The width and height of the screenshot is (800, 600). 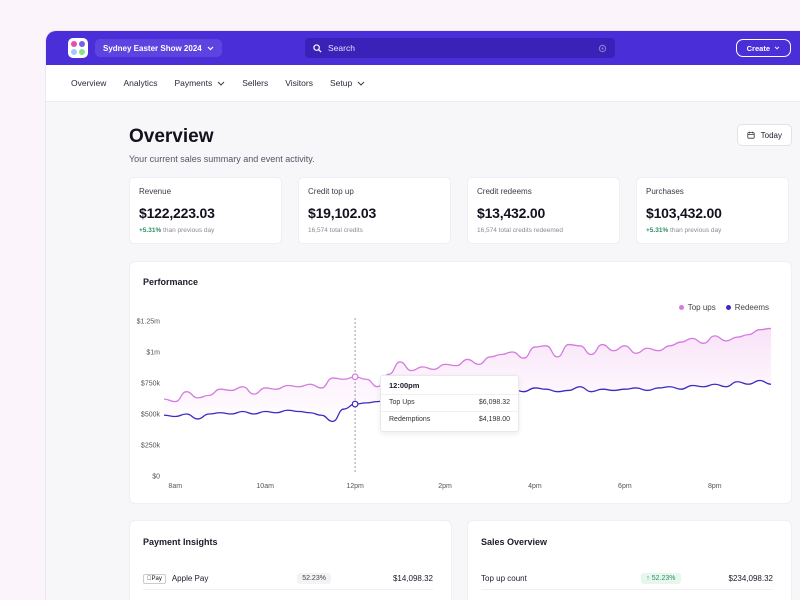 I want to click on sales-row: Top up count ↑ 52.23% $234,098.32, so click(x=627, y=579).